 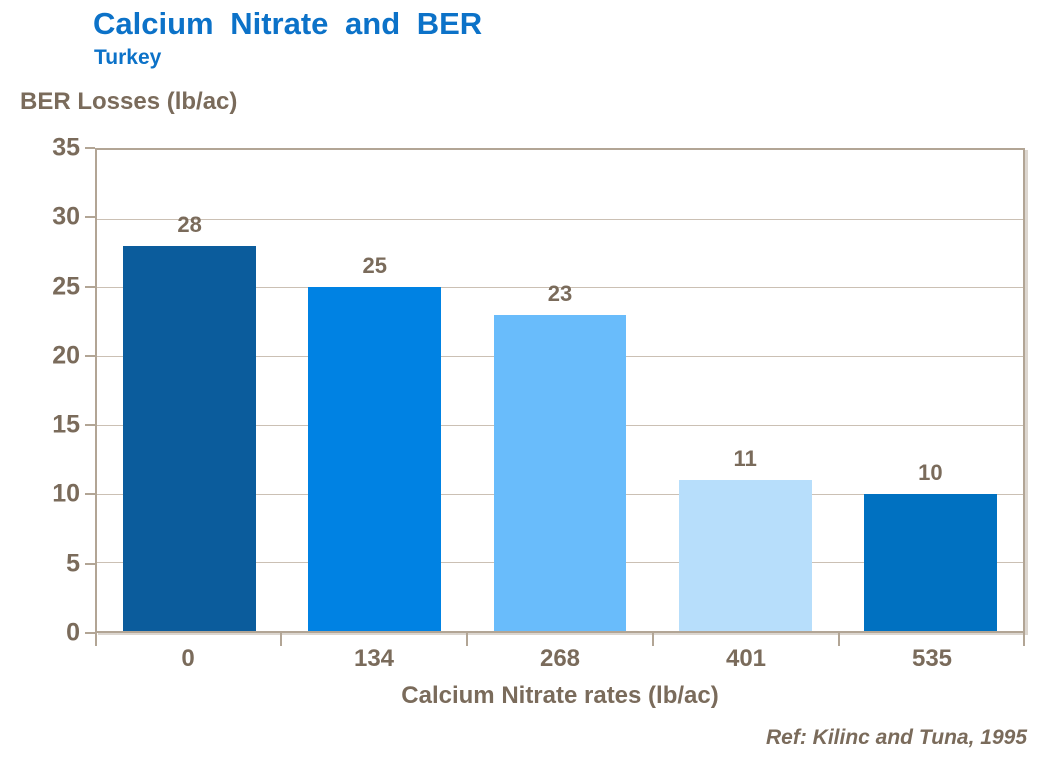 What do you see at coordinates (560, 293) in the screenshot?
I see `bar-value-label-268: 23` at bounding box center [560, 293].